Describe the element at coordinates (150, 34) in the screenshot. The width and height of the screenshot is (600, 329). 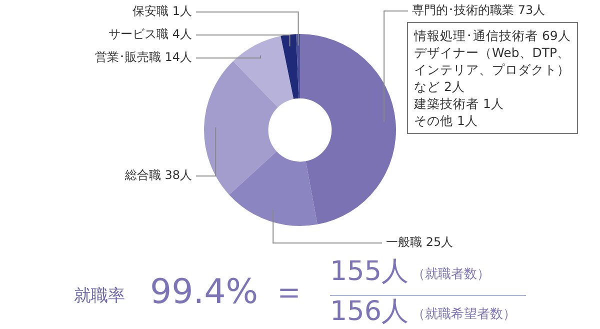
I see `slice-label: サービス職 4人` at that location.